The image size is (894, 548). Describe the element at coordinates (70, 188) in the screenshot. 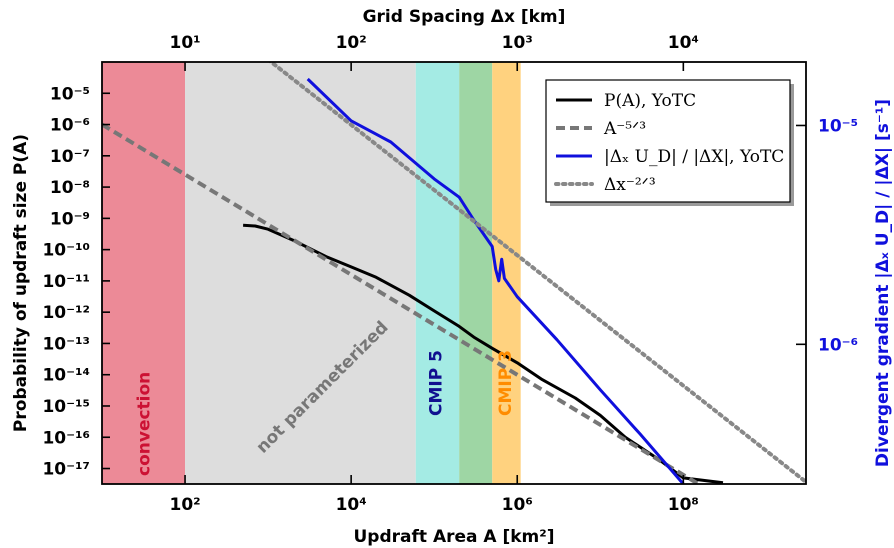

I see `y-tick-label: 10⁻⁸` at that location.